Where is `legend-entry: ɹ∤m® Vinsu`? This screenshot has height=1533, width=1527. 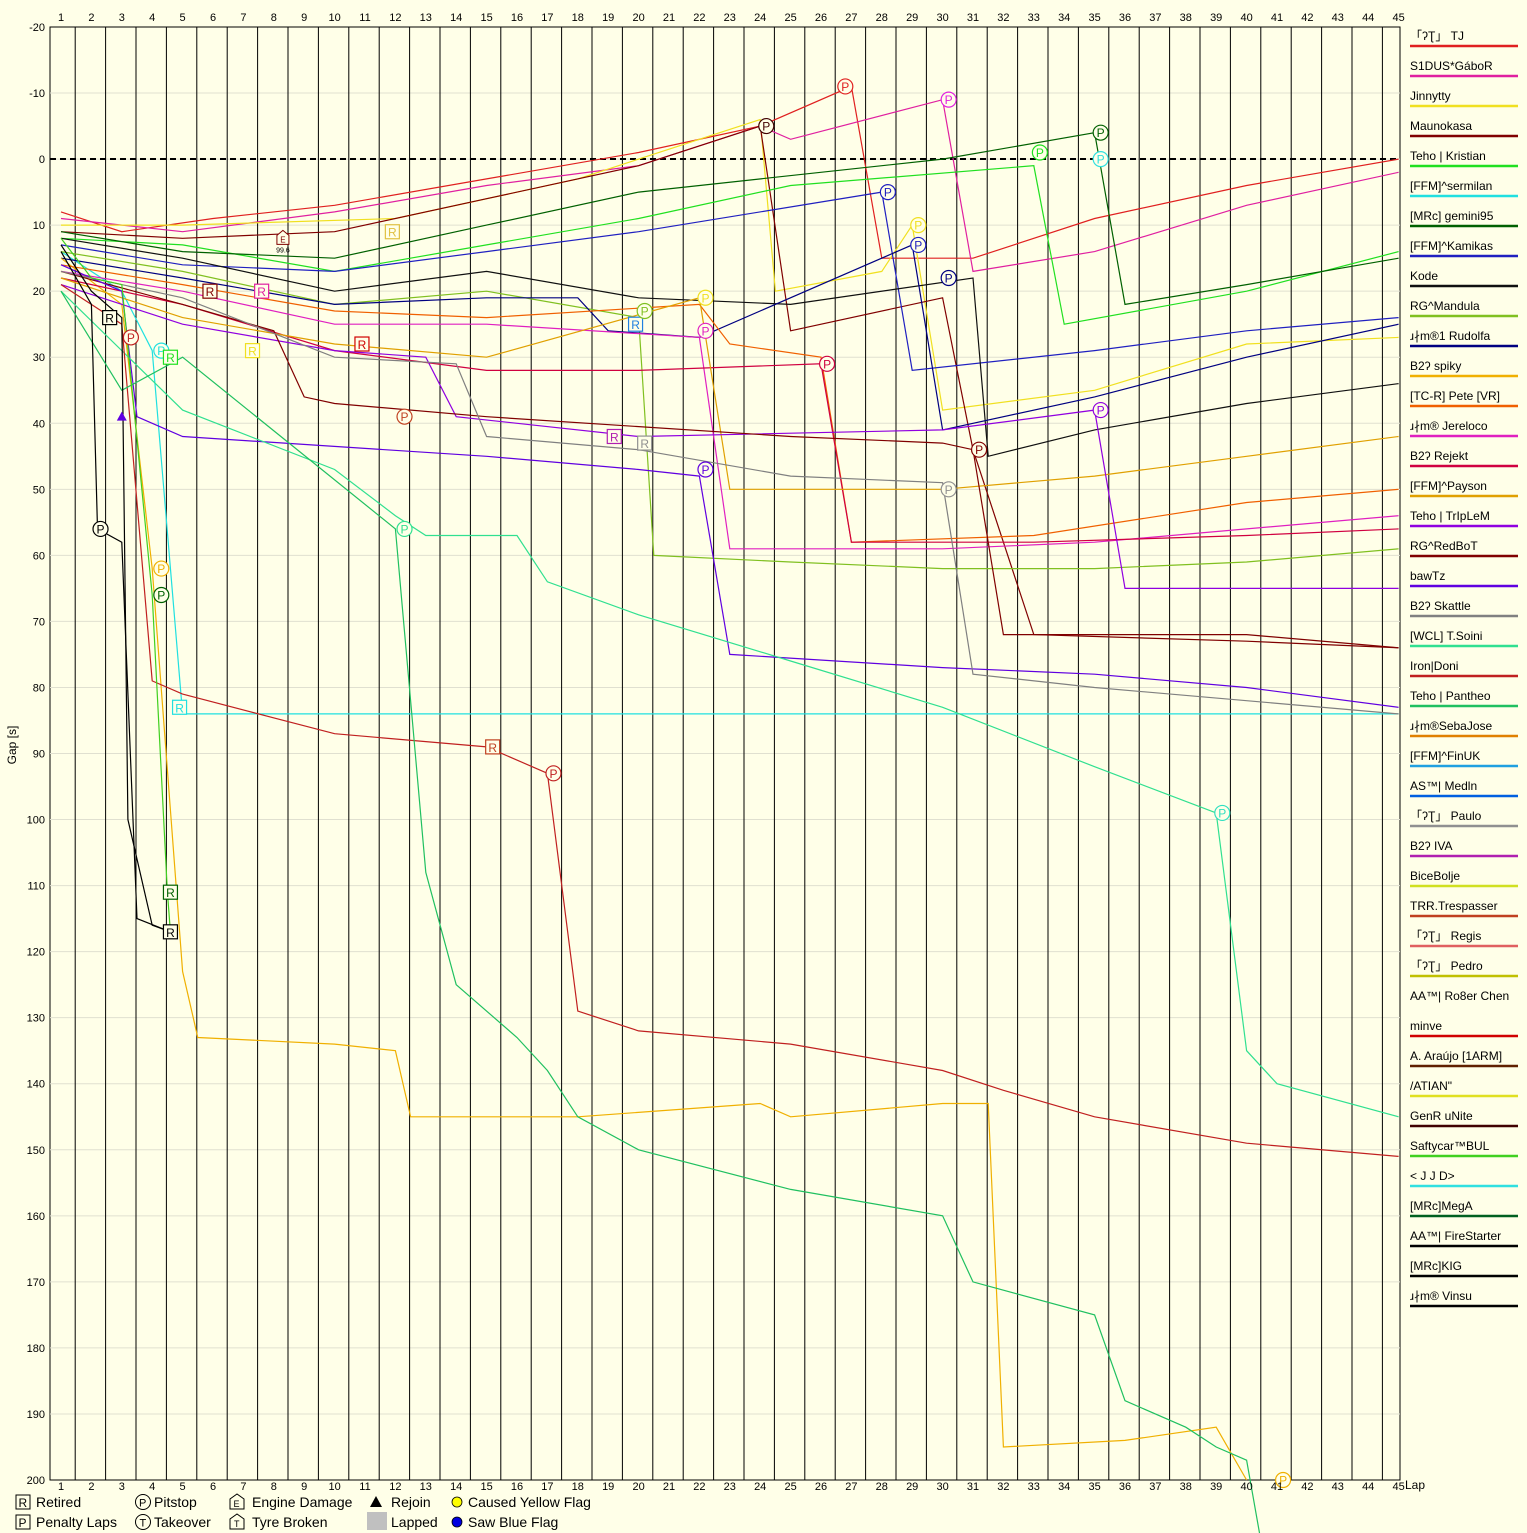
legend-entry: ɹ∤m® Vinsu is located at coordinates (1464, 1298).